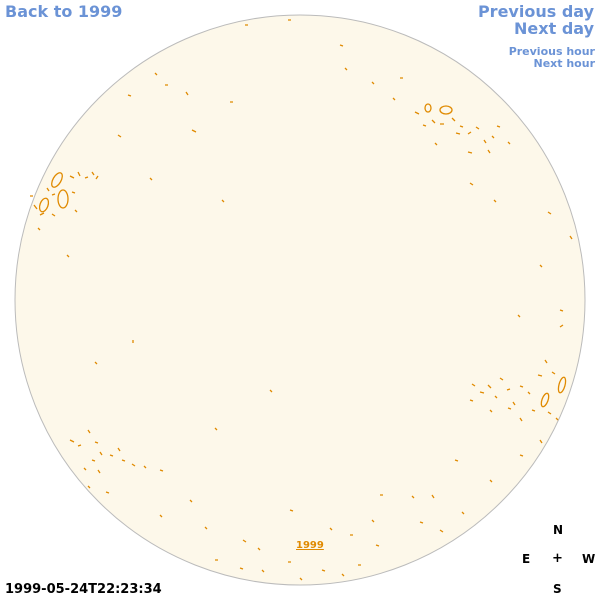 The image size is (600, 600). What do you see at coordinates (64, 11) in the screenshot?
I see `back-to-year-link: Back to 1999` at bounding box center [64, 11].